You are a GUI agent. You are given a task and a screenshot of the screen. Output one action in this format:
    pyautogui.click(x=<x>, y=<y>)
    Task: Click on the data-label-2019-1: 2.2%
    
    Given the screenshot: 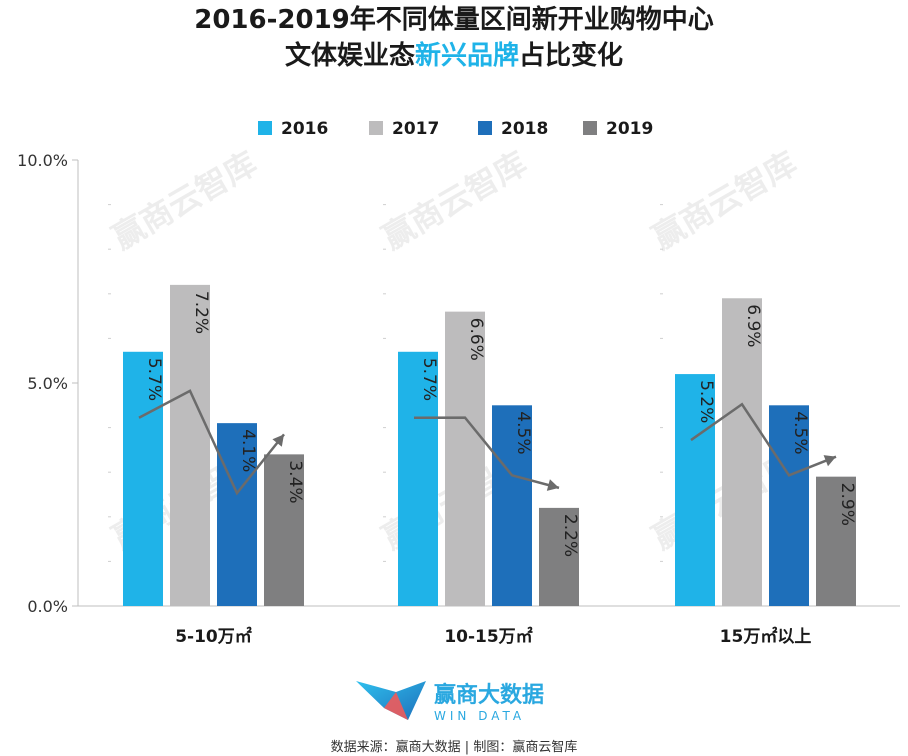 What is the action you would take?
    pyautogui.click(x=570, y=535)
    